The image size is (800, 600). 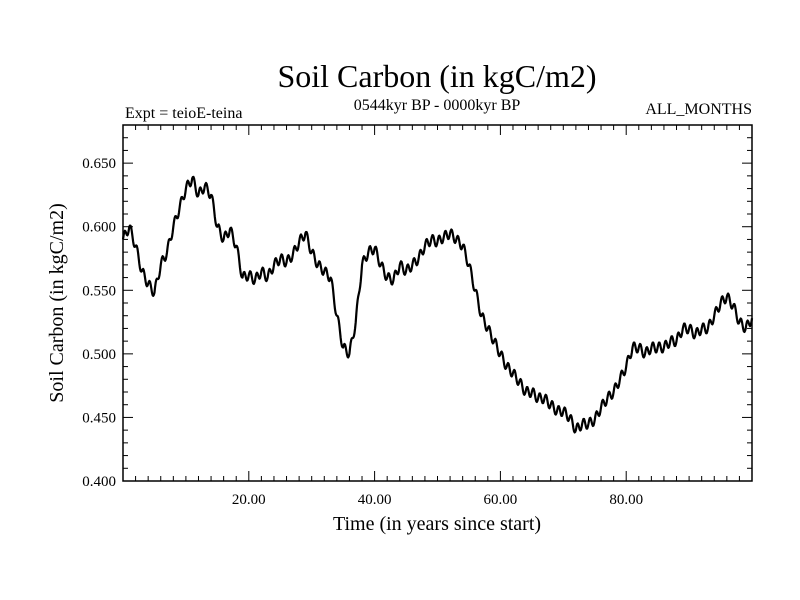 What do you see at coordinates (99, 355) in the screenshot?
I see `y-tick-label: 0.500` at bounding box center [99, 355].